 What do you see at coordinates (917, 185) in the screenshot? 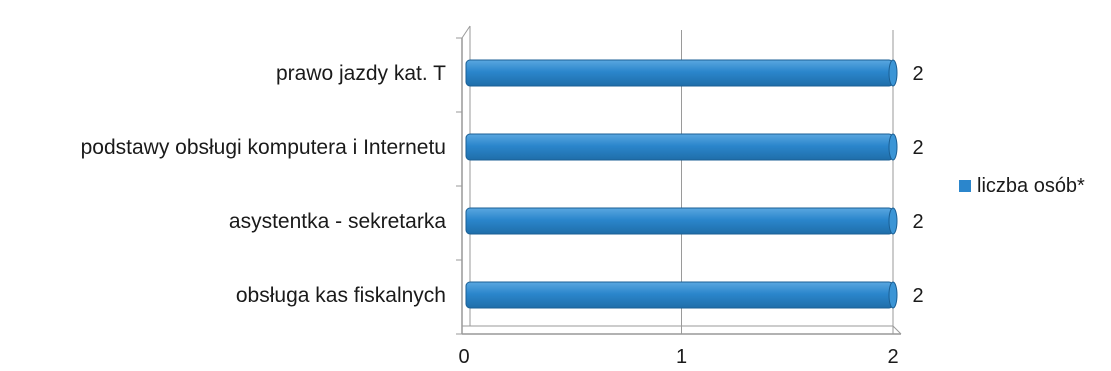
I see `value-labels: 2 2 2 2` at bounding box center [917, 185].